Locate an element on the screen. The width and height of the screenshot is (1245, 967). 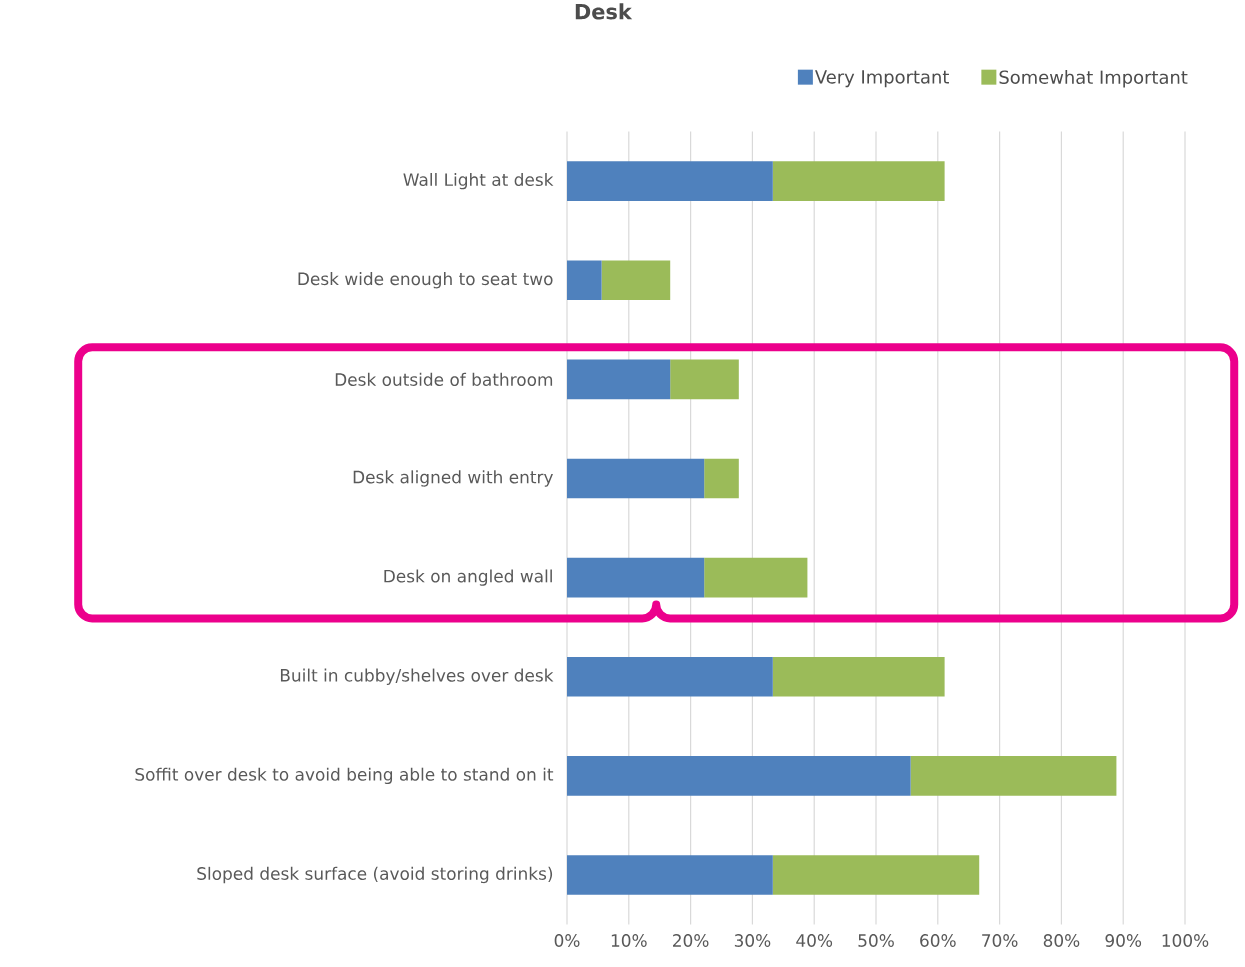
chart-title: Desk is located at coordinates (604, 11).